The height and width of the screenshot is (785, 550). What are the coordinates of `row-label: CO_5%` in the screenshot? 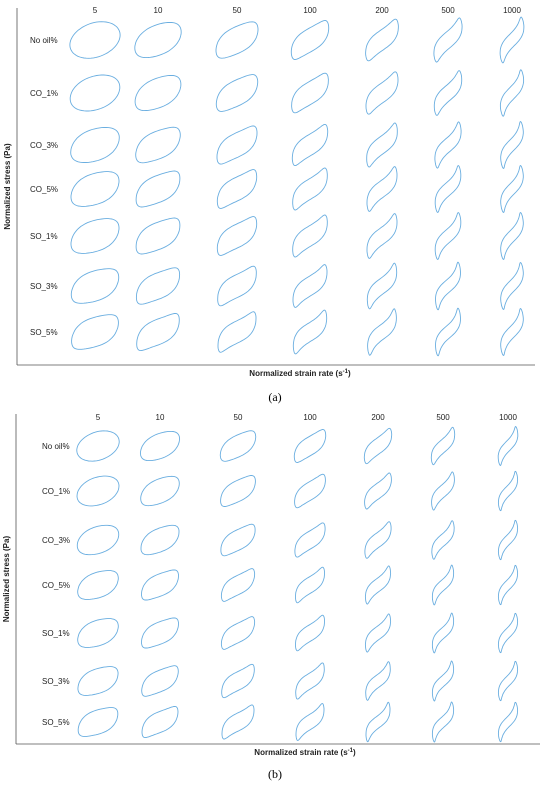 It's located at (44, 189).